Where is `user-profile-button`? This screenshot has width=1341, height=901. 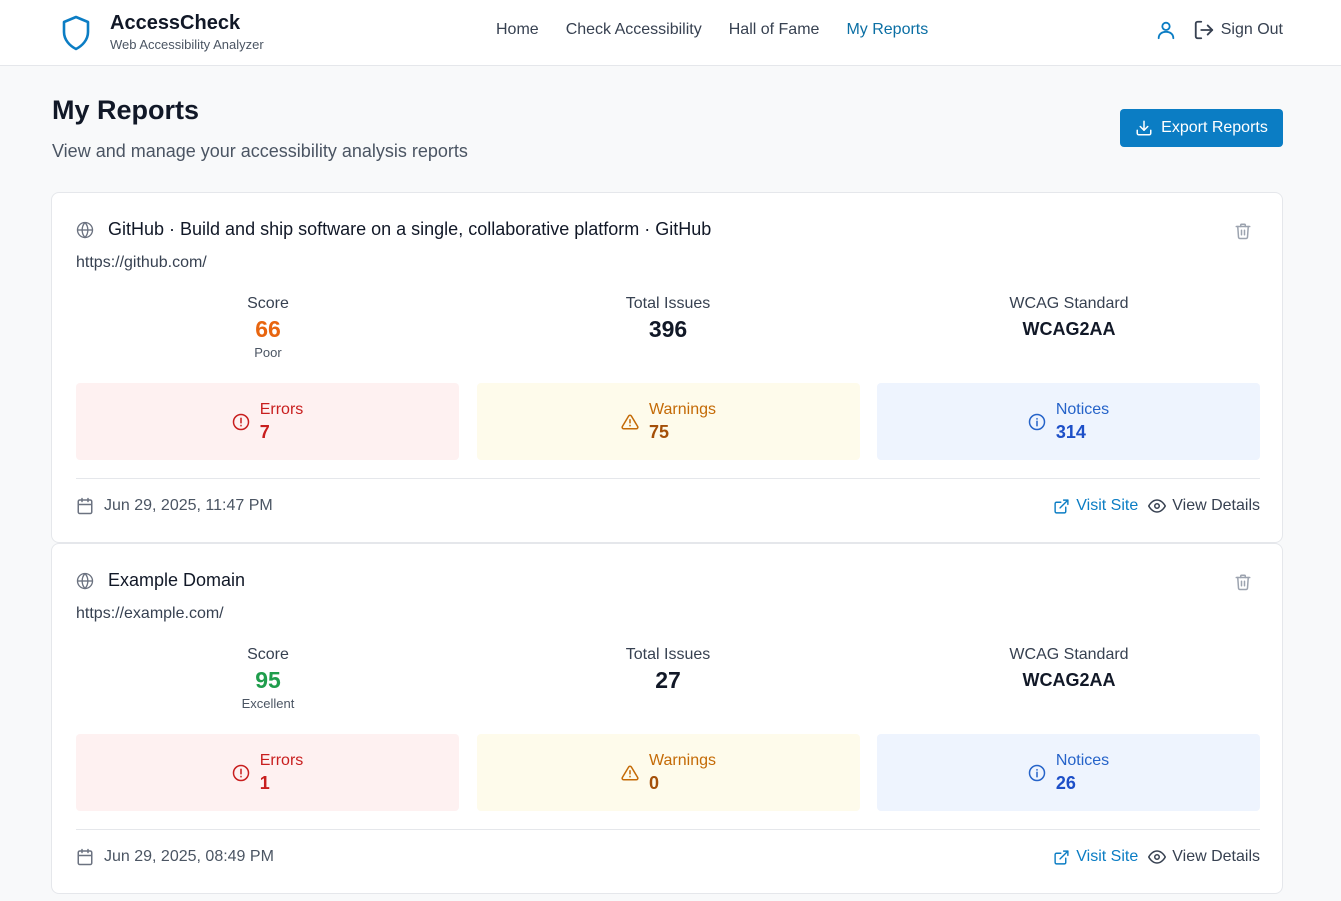
user-profile-button is located at coordinates (1166, 30).